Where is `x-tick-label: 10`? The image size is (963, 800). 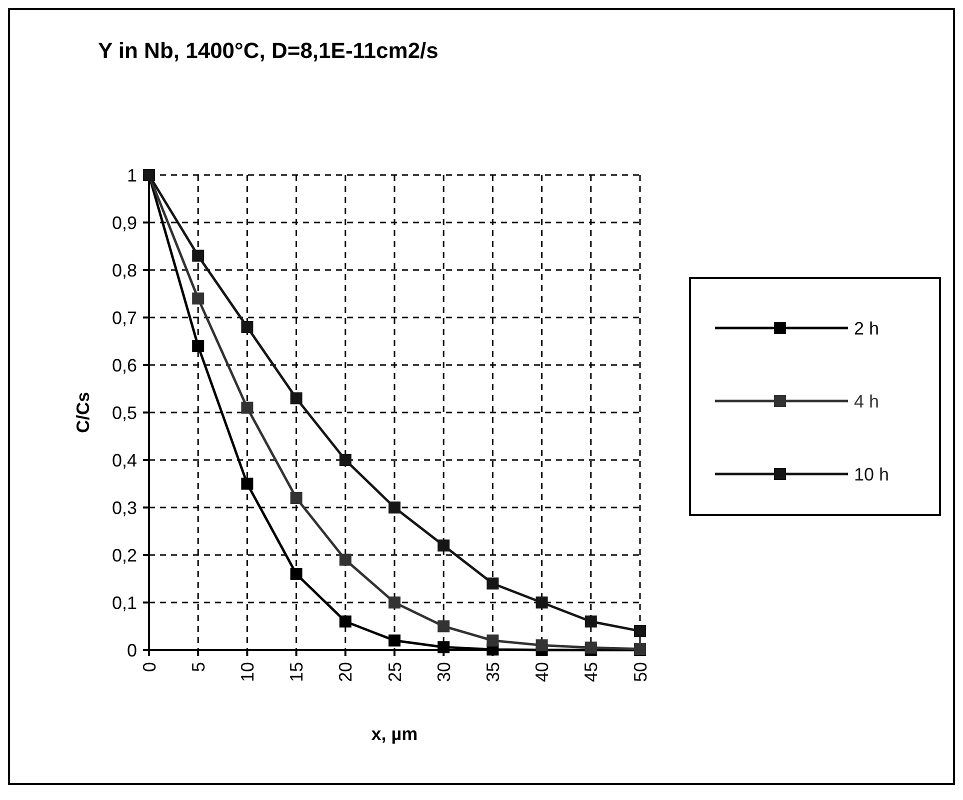
x-tick-label: 10 is located at coordinates (248, 672).